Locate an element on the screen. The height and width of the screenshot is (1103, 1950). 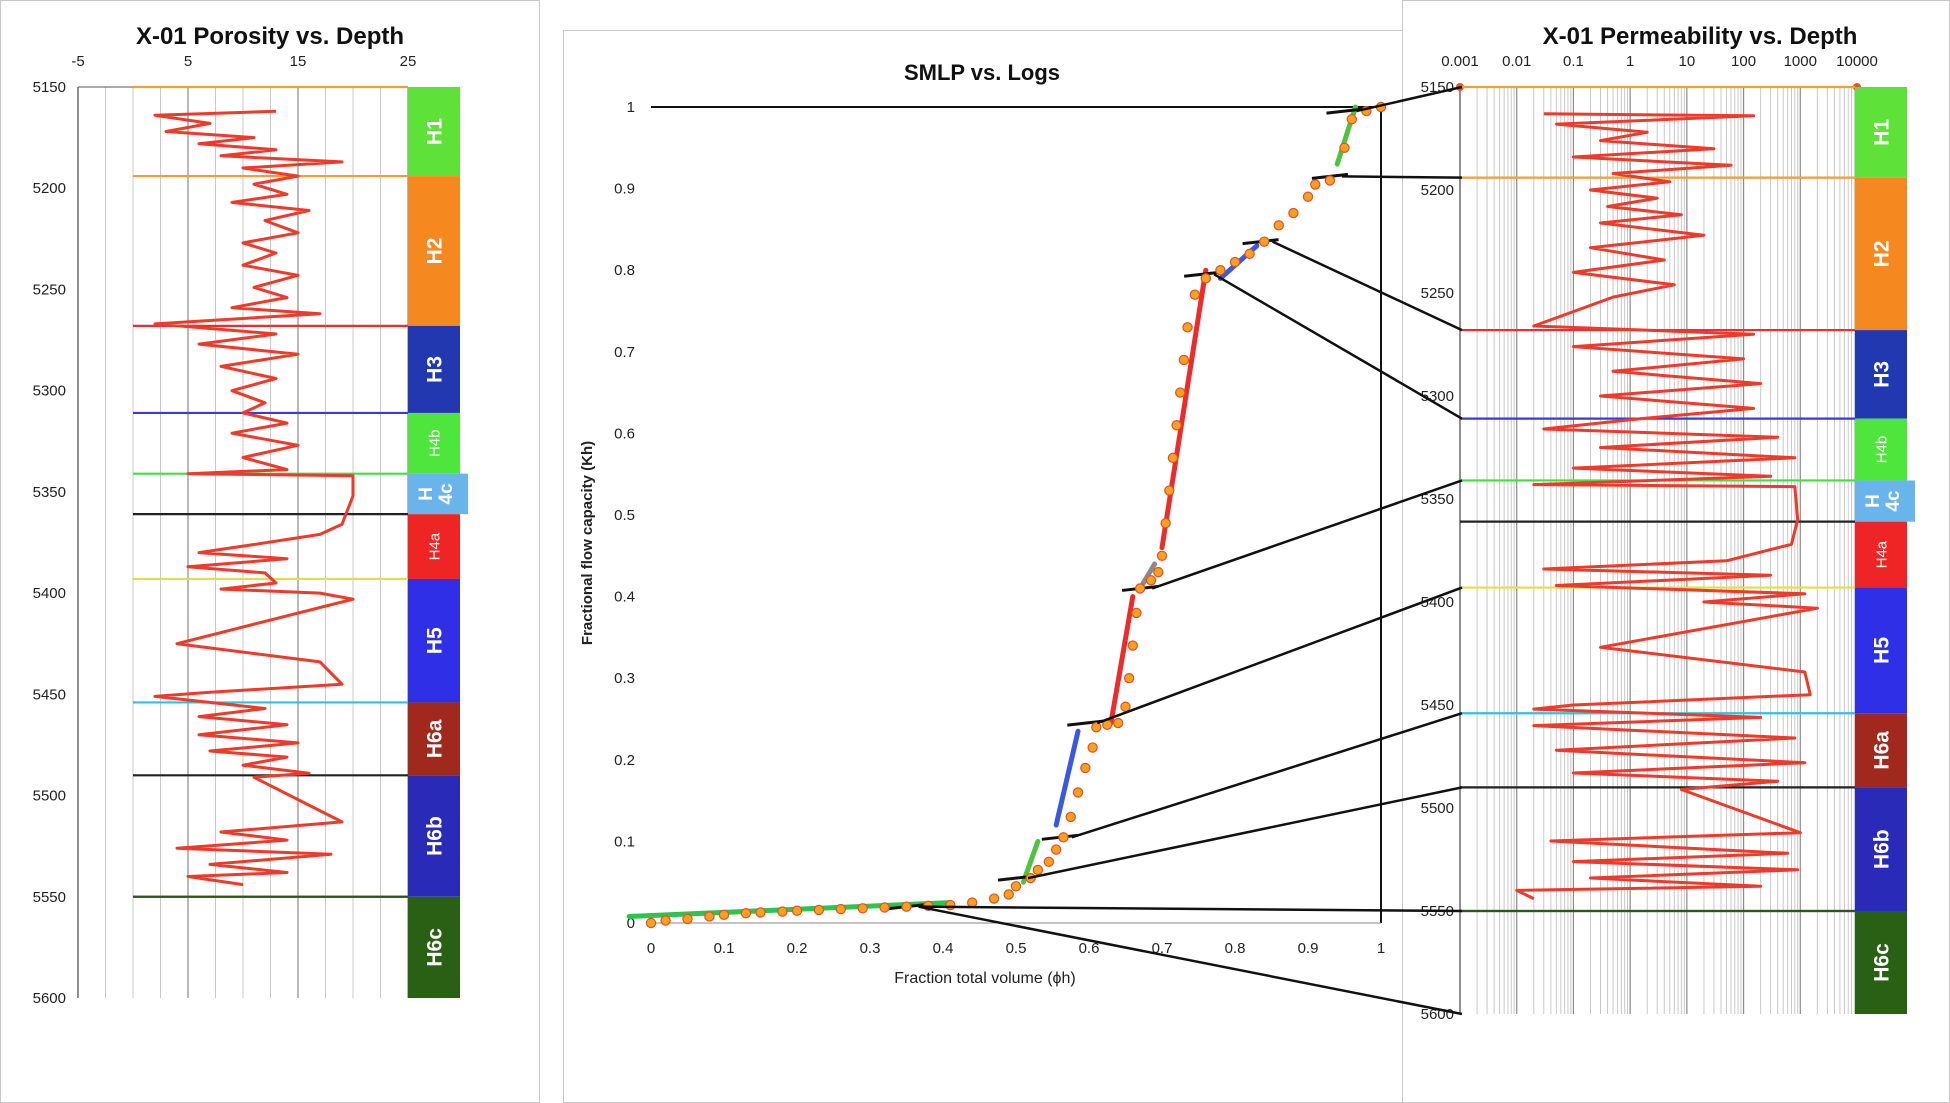
smlp-y-tick-label: 0 is located at coordinates (631, 923).